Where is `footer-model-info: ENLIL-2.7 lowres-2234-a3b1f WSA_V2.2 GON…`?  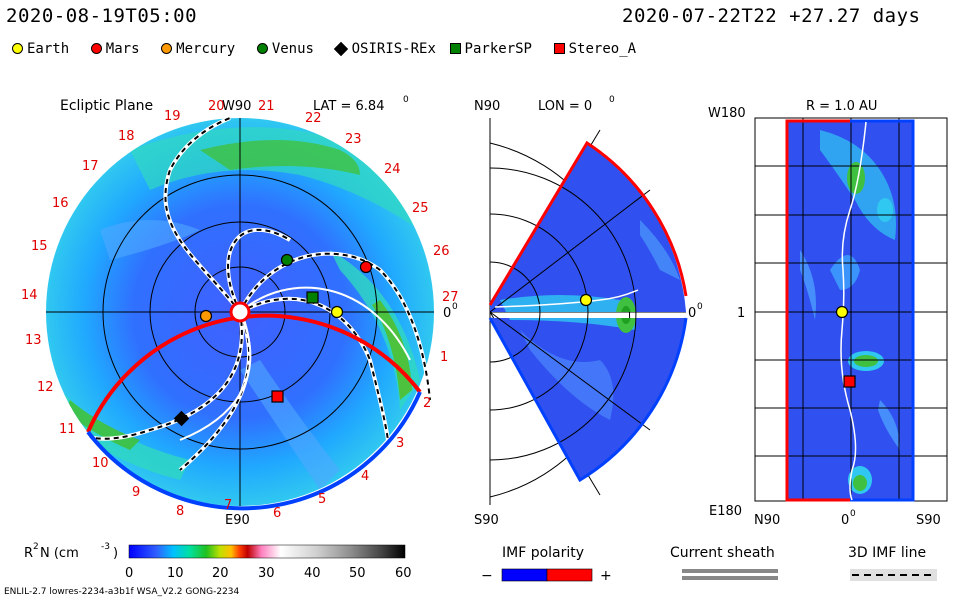
footer-model-info: ENLIL-2.7 lowres-2234-a3b1f WSA_V2.2 GON… is located at coordinates (122, 592).